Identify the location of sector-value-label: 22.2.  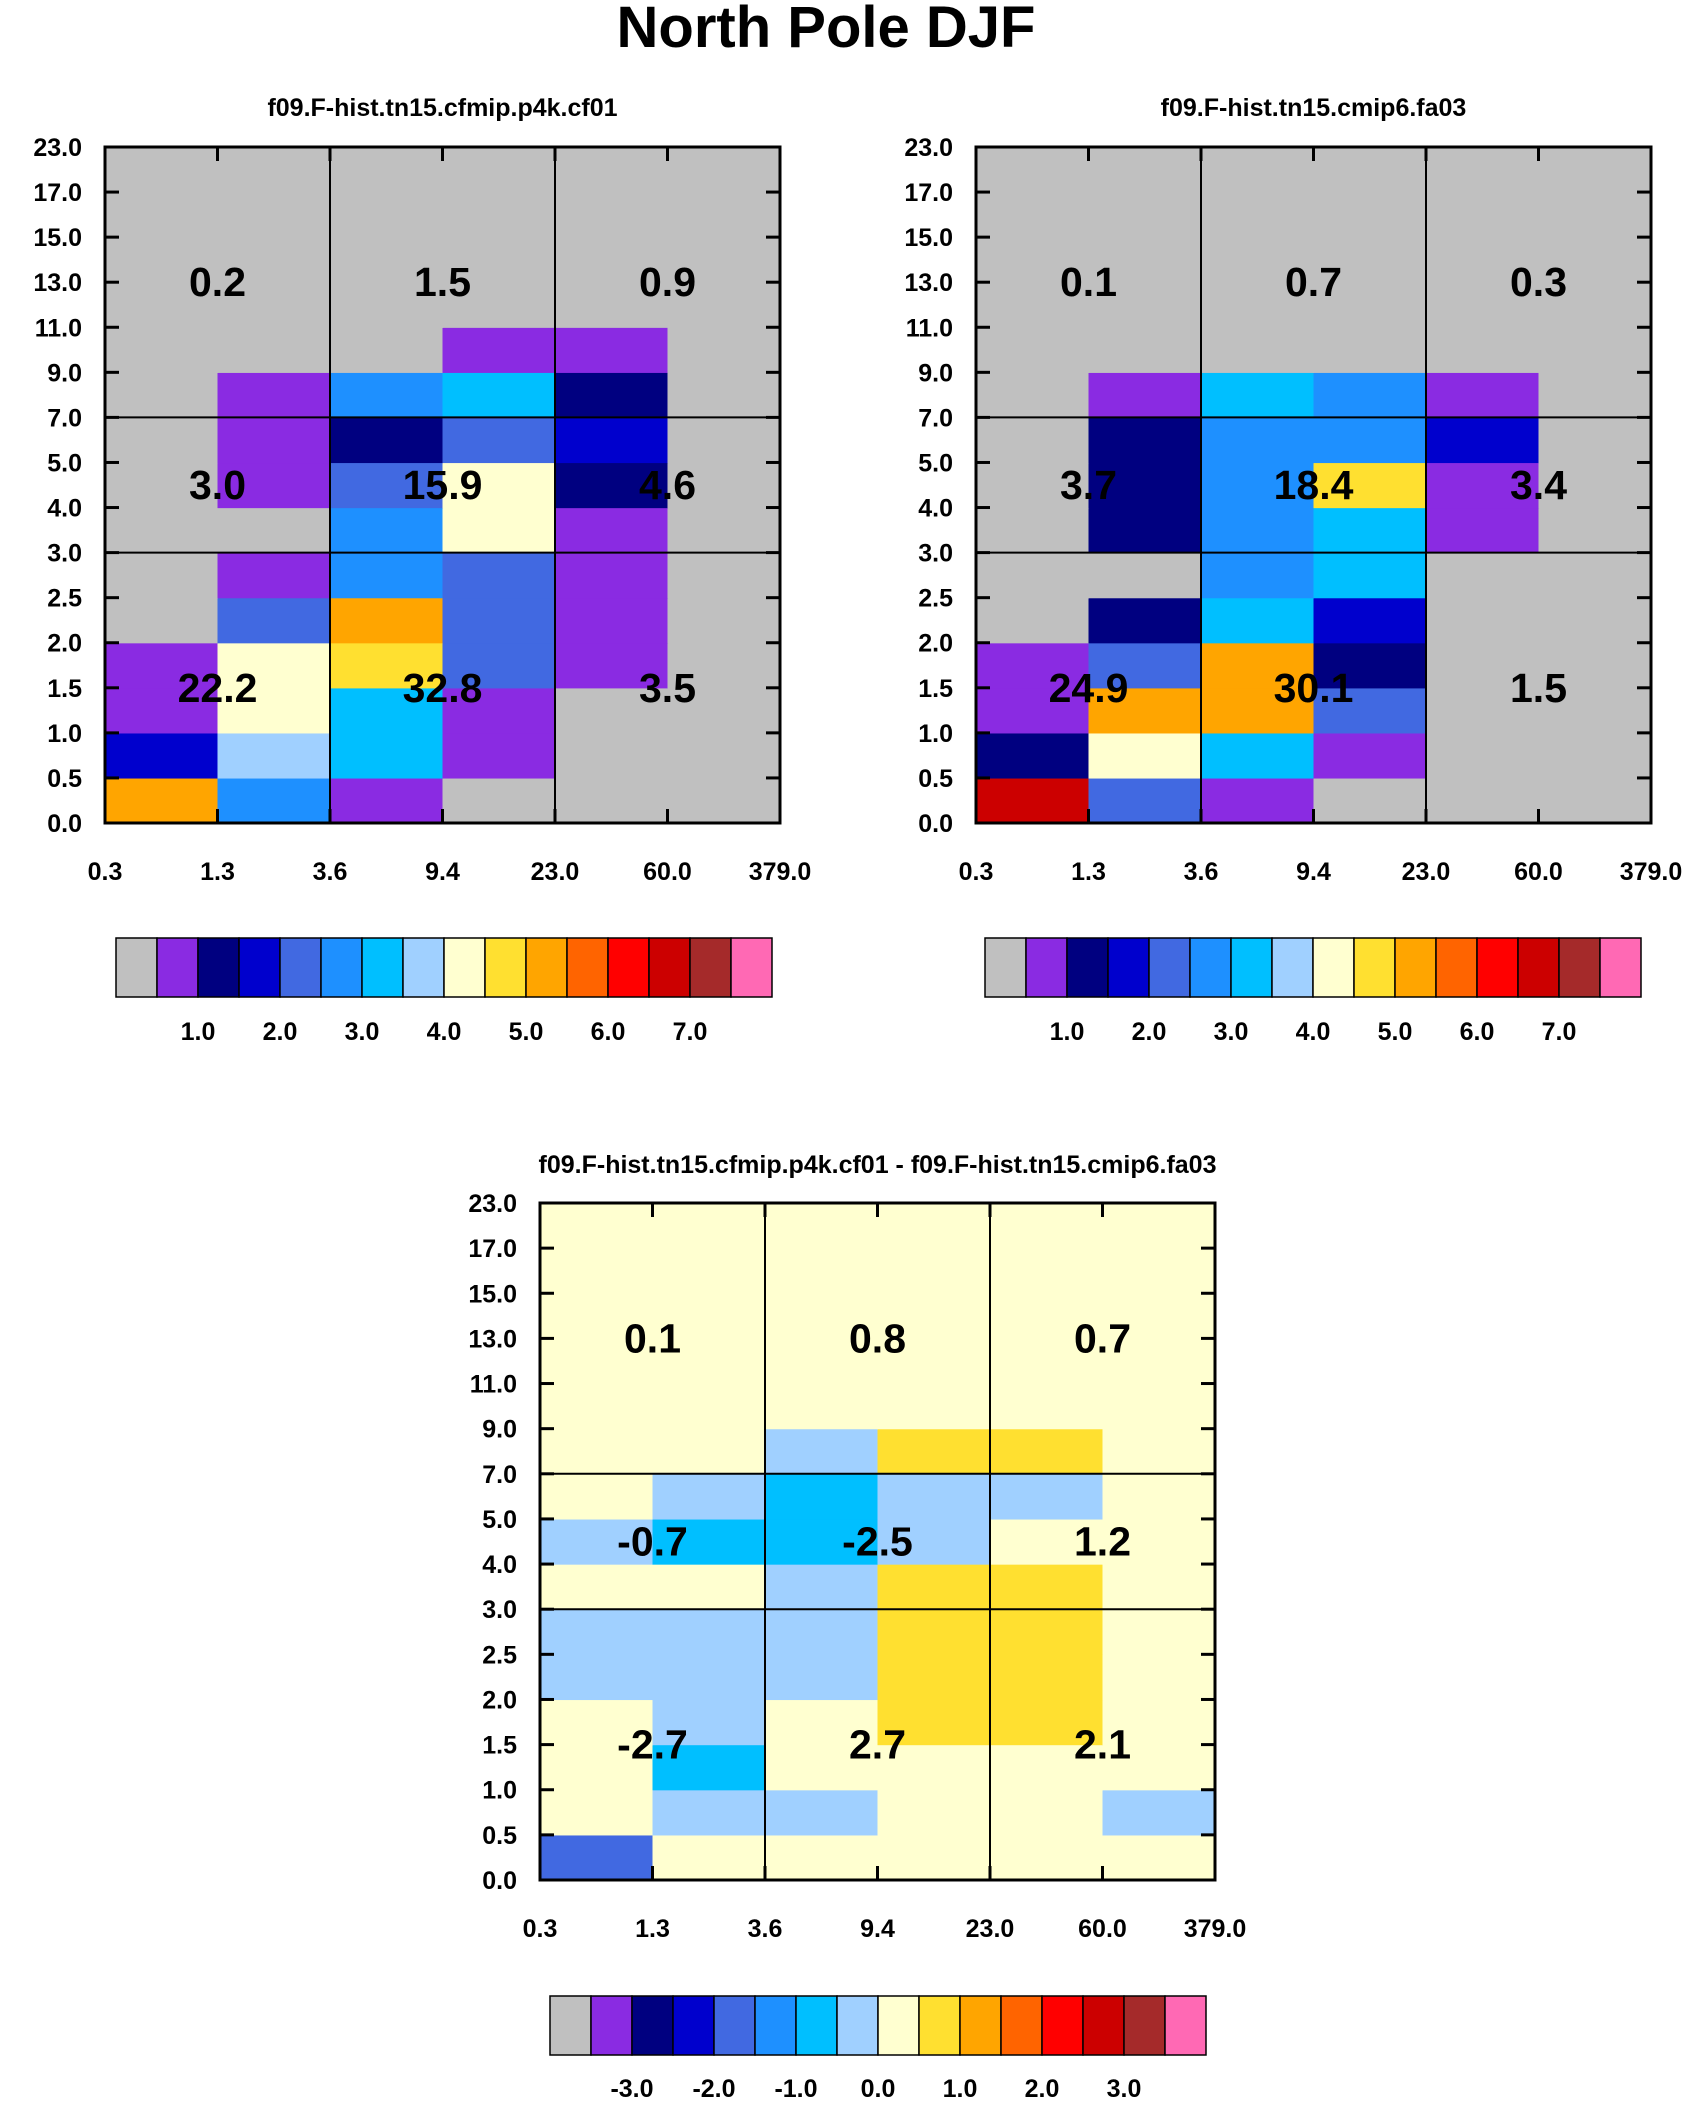
(218, 688).